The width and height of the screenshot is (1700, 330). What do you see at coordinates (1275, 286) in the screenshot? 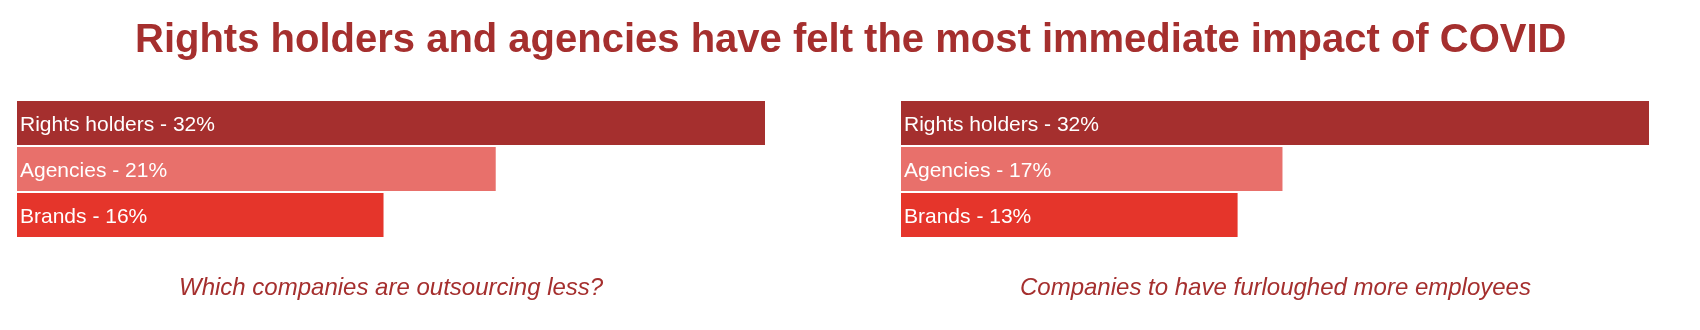
I see `text: Companies to have furloughed more employees` at bounding box center [1275, 286].